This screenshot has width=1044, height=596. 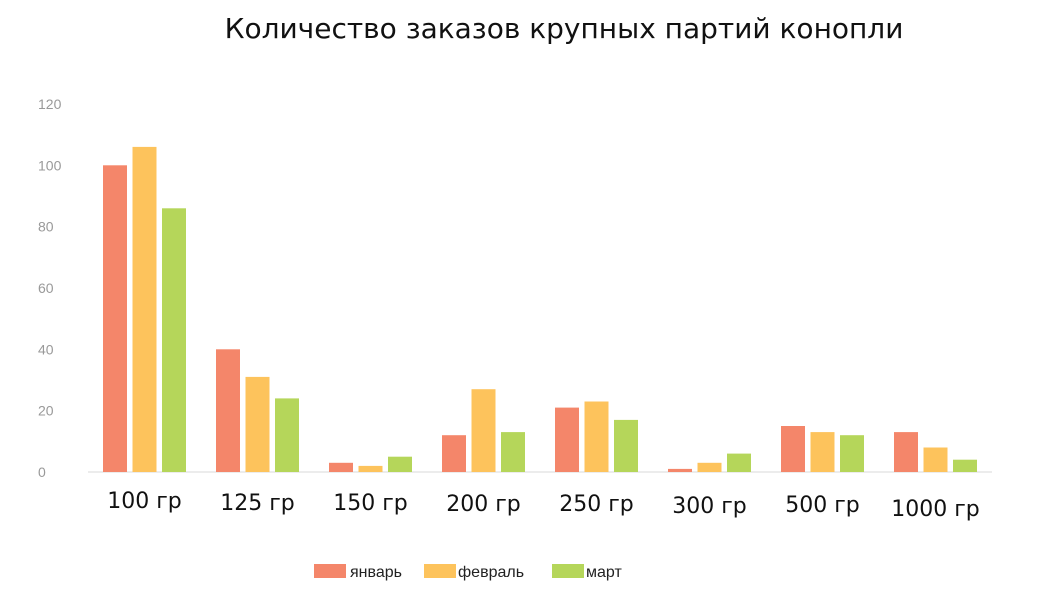 What do you see at coordinates (491, 572) in the screenshot?
I see `legend-label: февраль` at bounding box center [491, 572].